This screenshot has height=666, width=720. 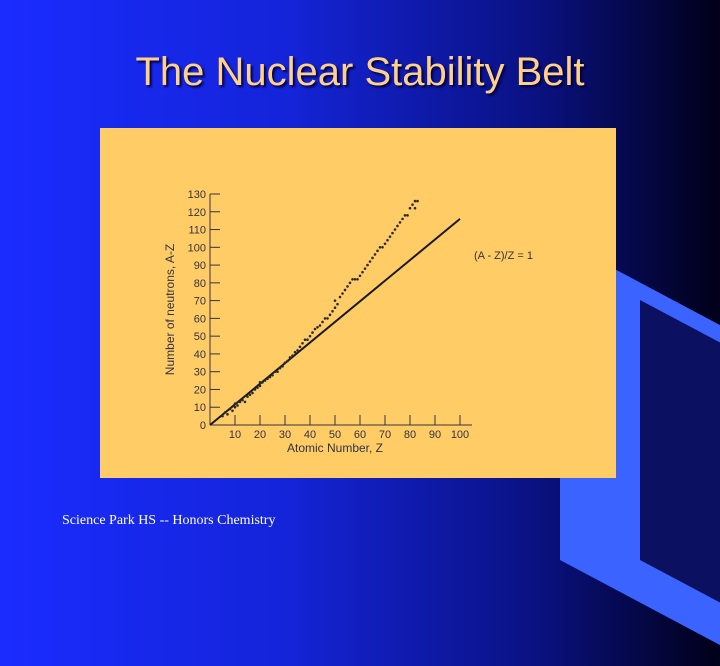 What do you see at coordinates (200, 337) in the screenshot?
I see `y-tick-label: 50` at bounding box center [200, 337].